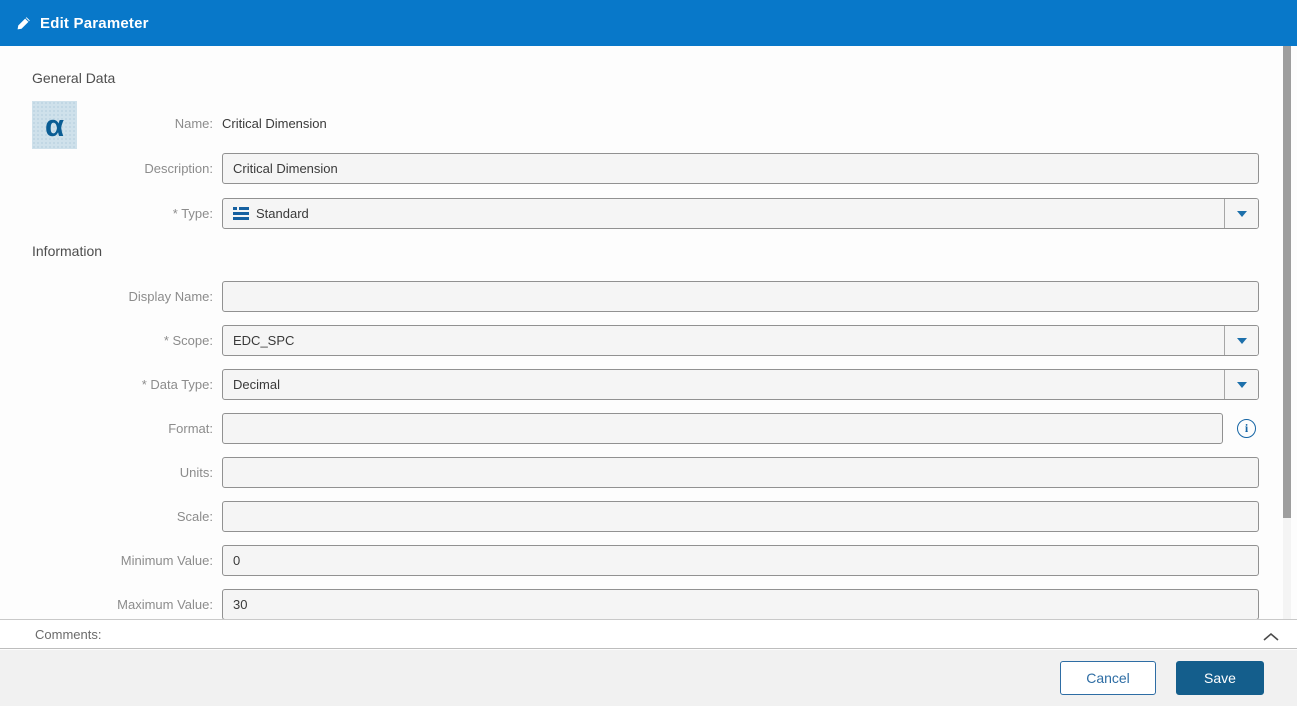  Describe the element at coordinates (68, 634) in the screenshot. I see `comments-label: Comments:` at that location.